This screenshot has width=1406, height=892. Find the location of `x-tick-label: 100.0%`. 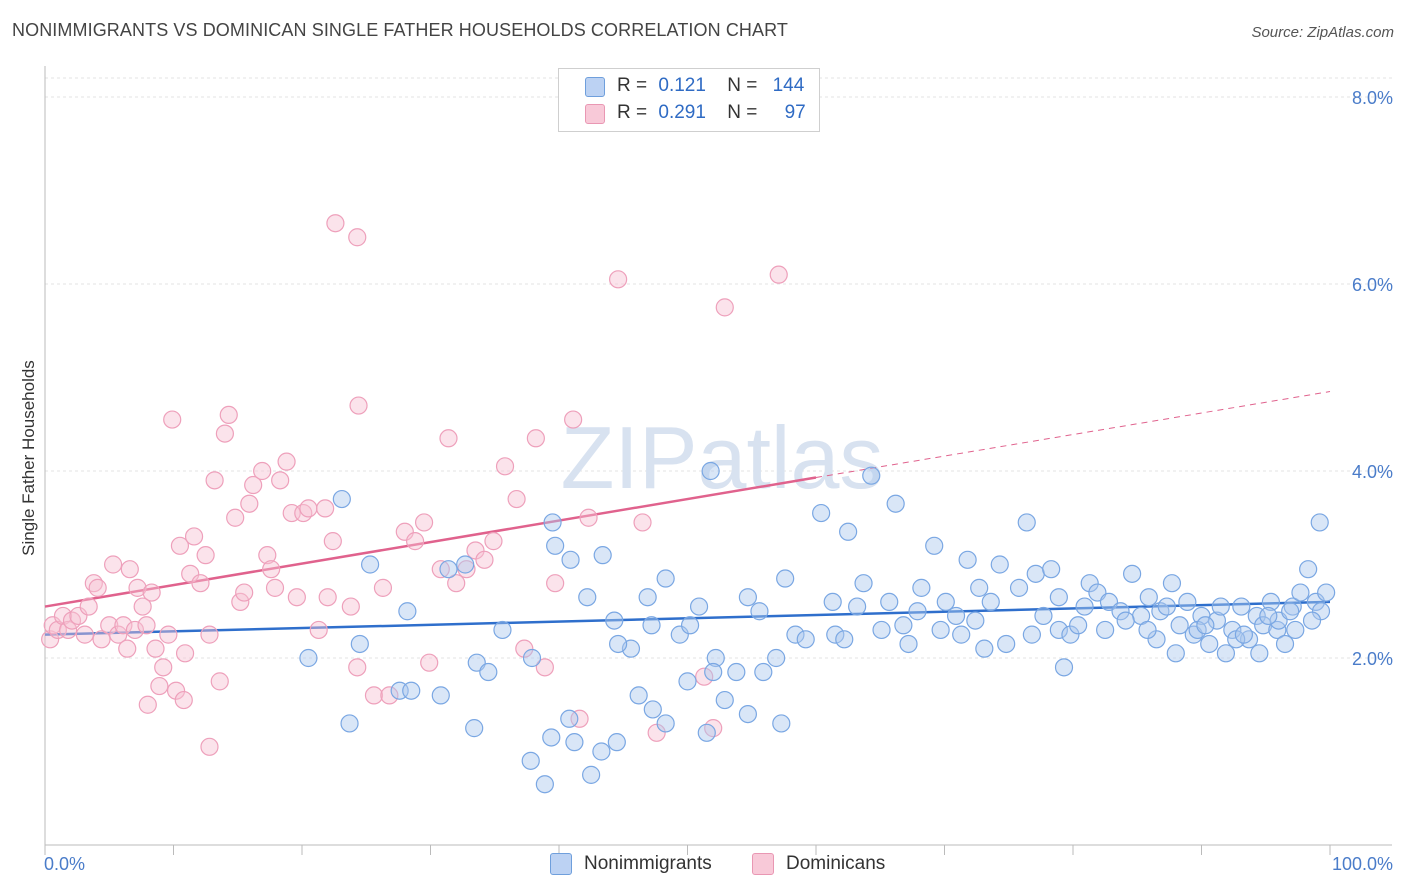

x-tick-label: 100.0% is located at coordinates (1362, 864).